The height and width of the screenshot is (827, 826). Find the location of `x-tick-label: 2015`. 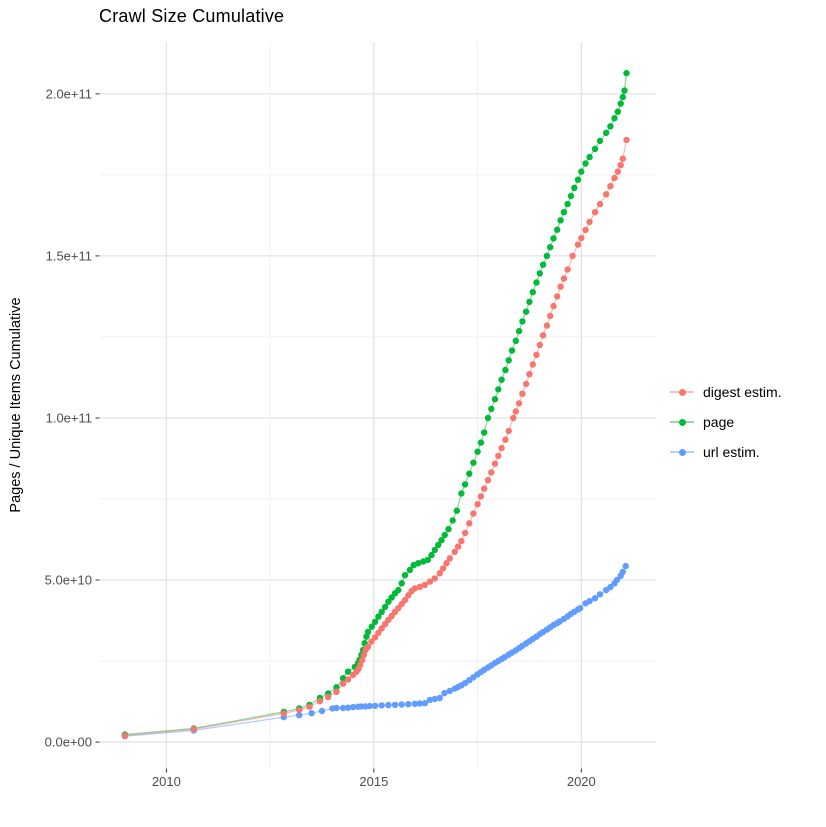

x-tick-label: 2015 is located at coordinates (373, 781).